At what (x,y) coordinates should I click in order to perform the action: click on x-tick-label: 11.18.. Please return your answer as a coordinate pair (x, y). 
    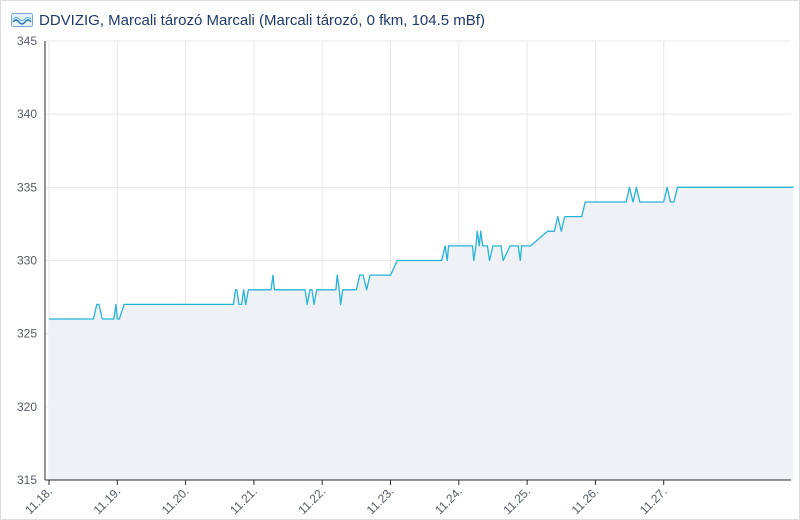
    Looking at the image, I should click on (38, 500).